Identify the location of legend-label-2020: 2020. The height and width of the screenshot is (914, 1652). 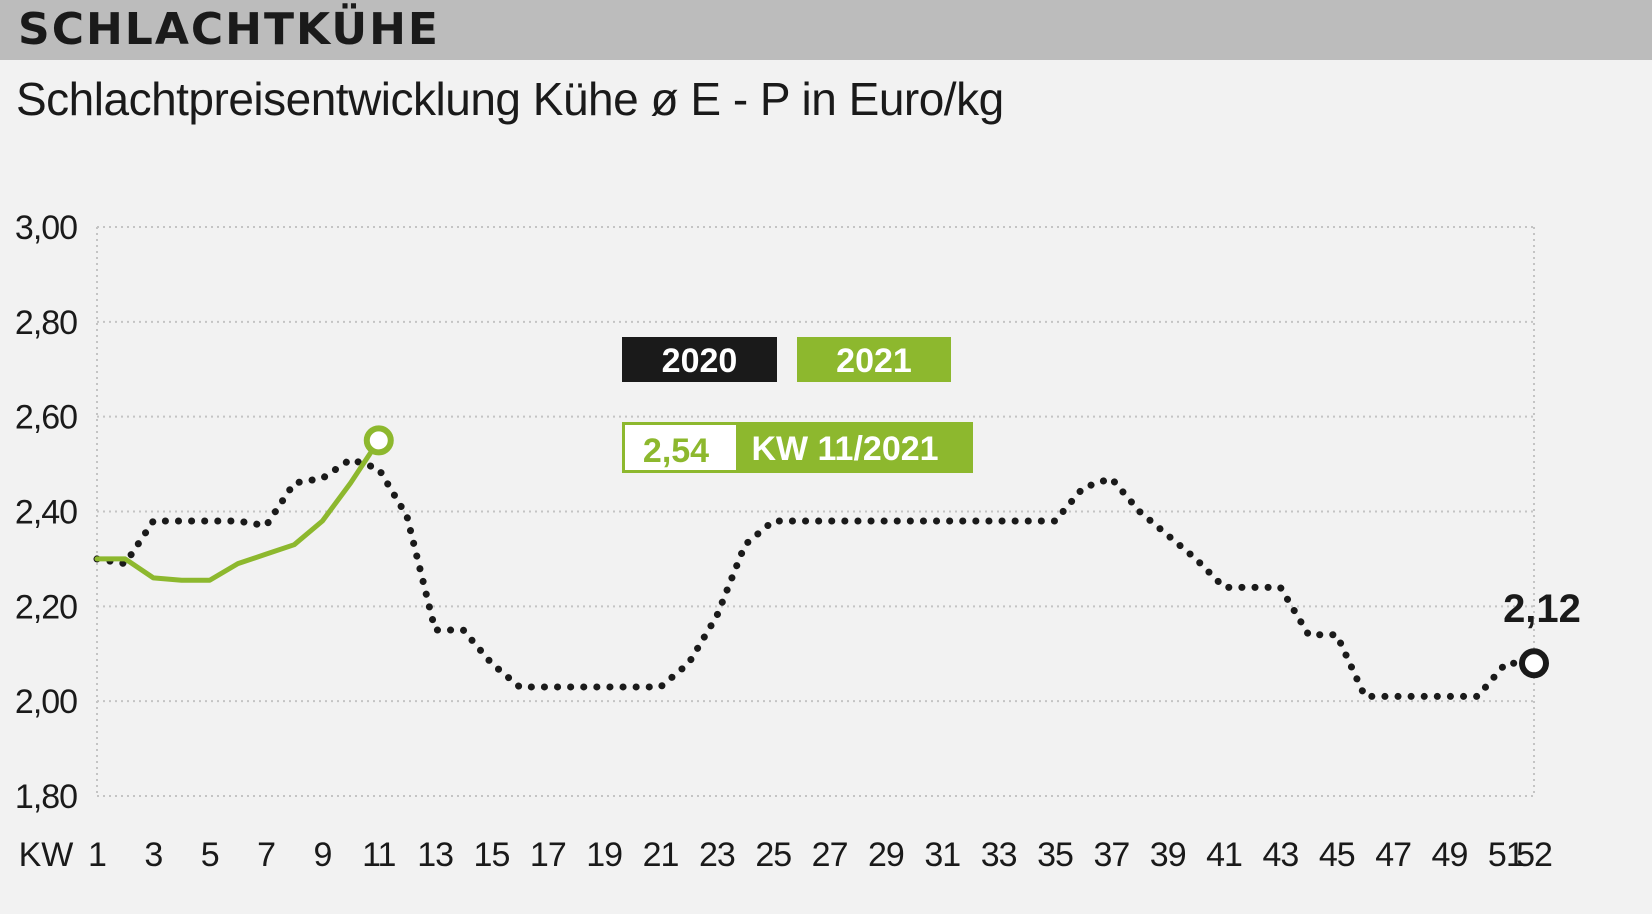
(700, 361).